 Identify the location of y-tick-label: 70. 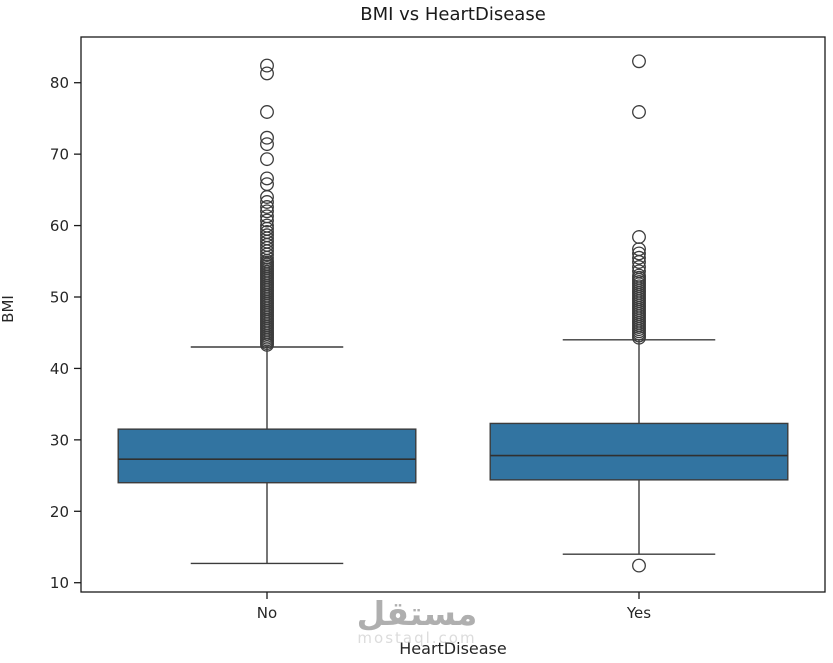
(59, 155).